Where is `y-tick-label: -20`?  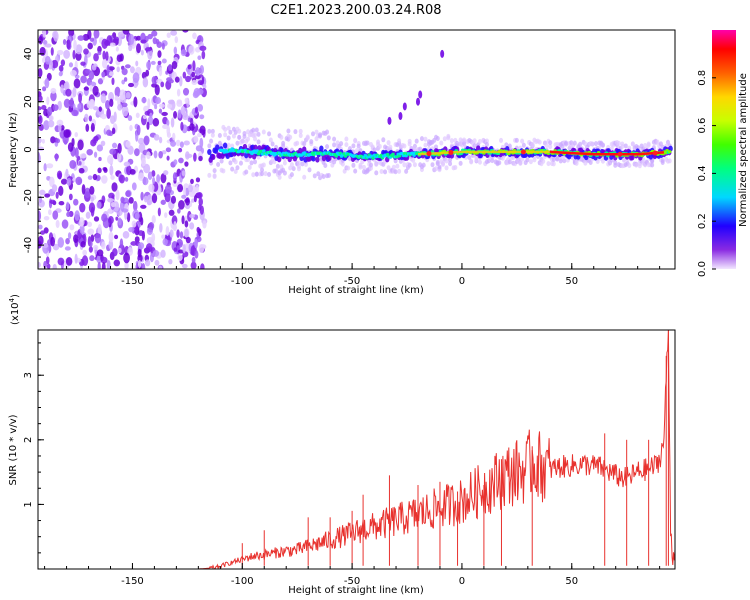 y-tick-label: -20 is located at coordinates (28, 197).